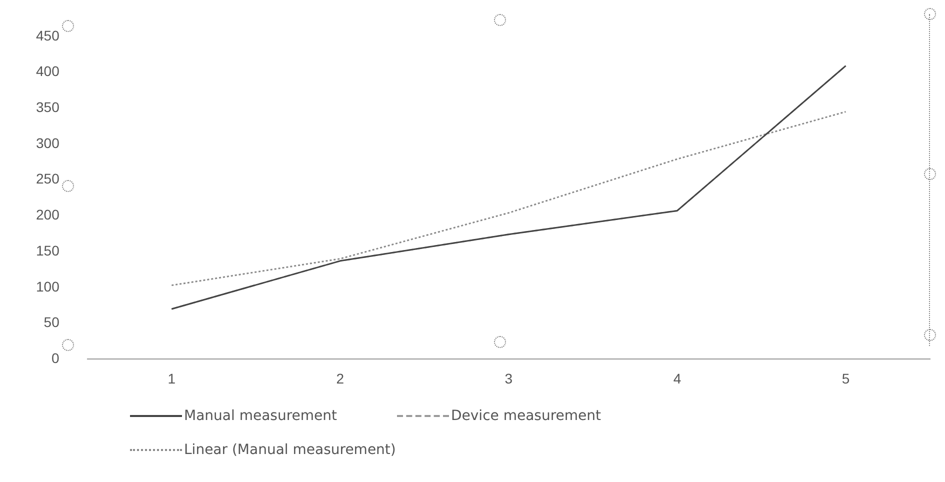 The image size is (945, 482). What do you see at coordinates (48, 35) in the screenshot?
I see `y-tick-label: 450` at bounding box center [48, 35].